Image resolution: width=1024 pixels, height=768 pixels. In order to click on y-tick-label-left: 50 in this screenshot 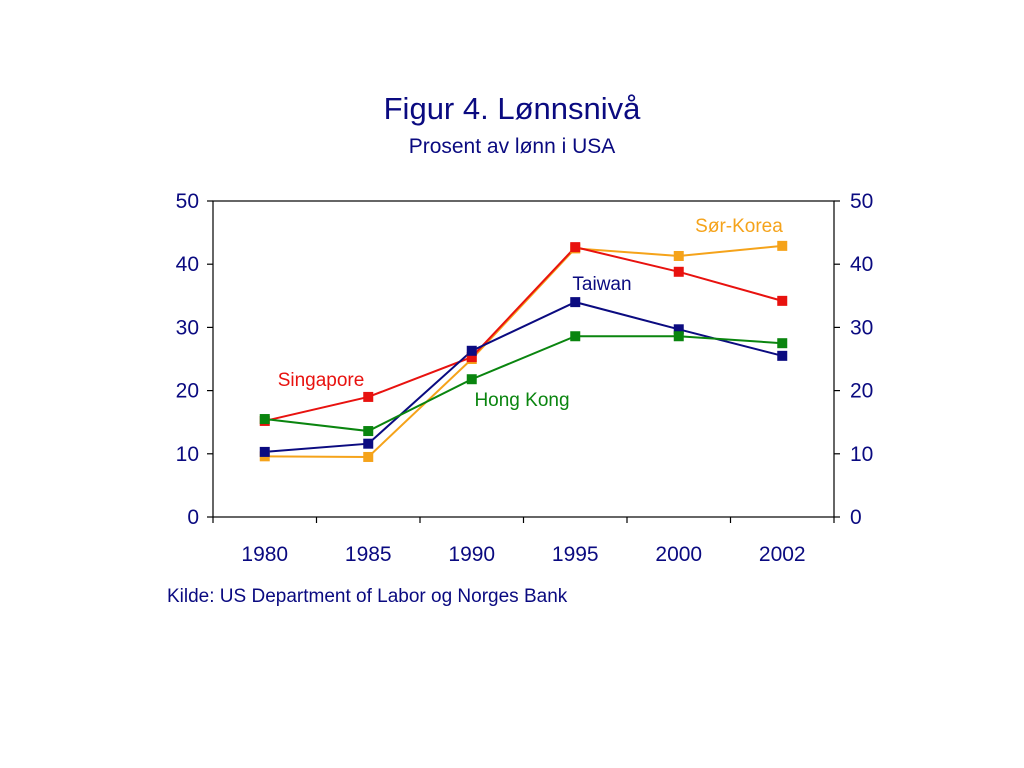, I will do `click(187, 201)`.